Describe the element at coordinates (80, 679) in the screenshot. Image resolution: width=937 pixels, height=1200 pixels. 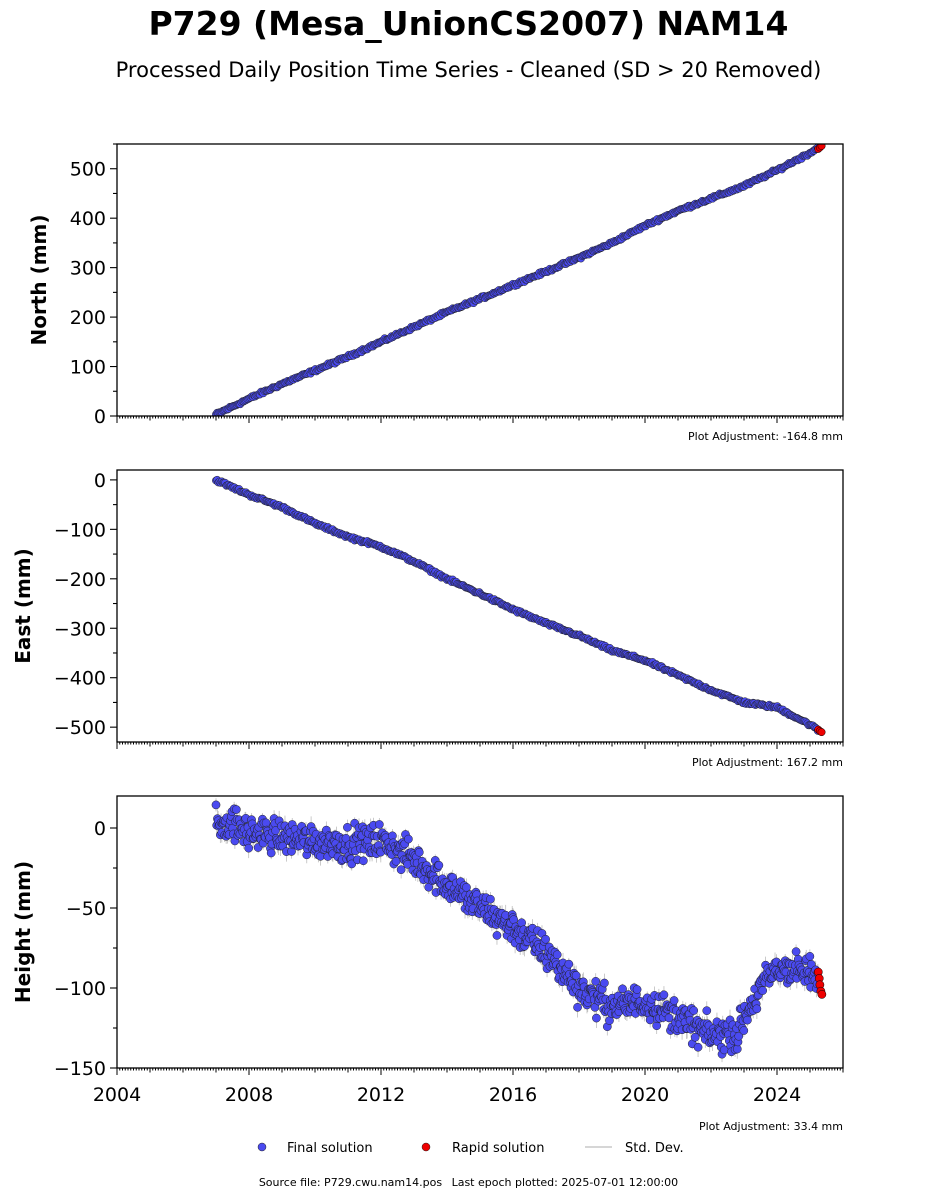
I see `y-tick-label: −400` at that location.